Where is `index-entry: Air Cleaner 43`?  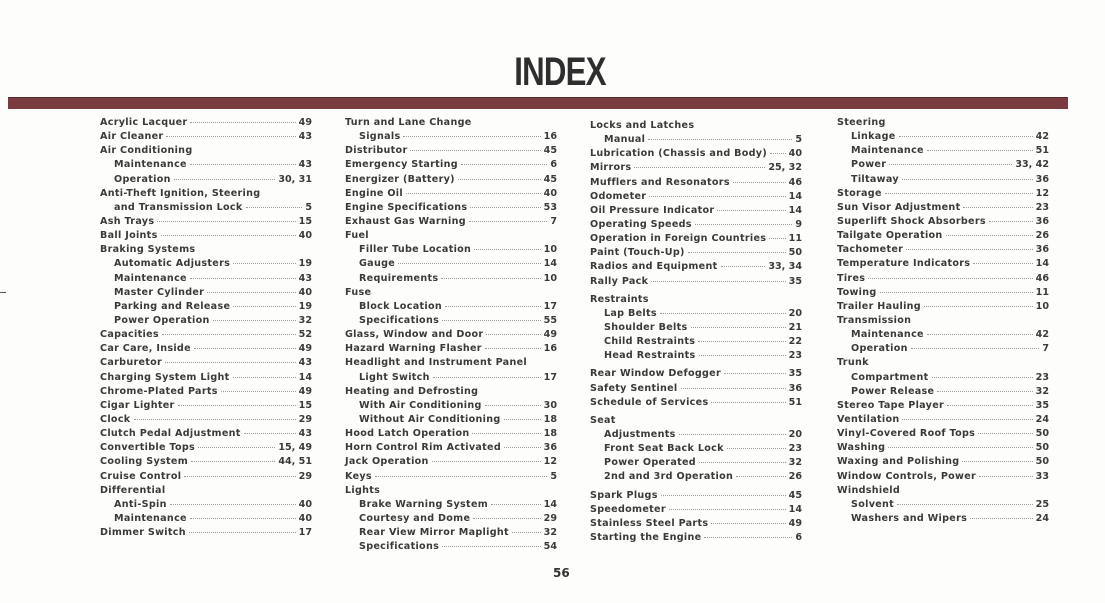 index-entry: Air Cleaner 43 is located at coordinates (206, 138).